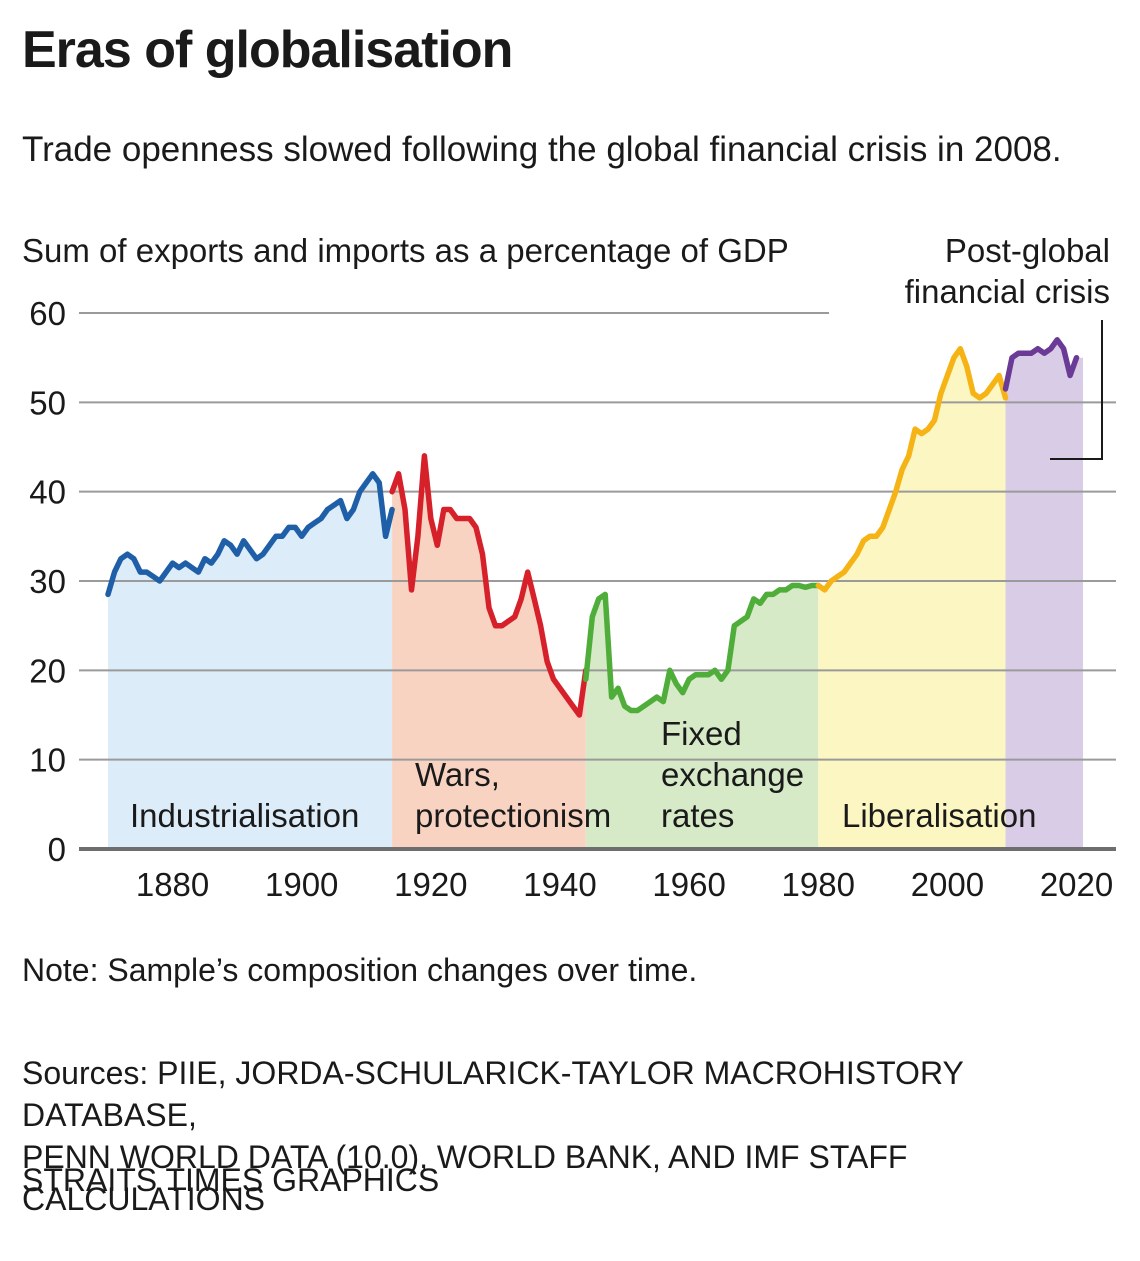  Describe the element at coordinates (939, 815) in the screenshot. I see `era-label: Liberalisation` at that location.